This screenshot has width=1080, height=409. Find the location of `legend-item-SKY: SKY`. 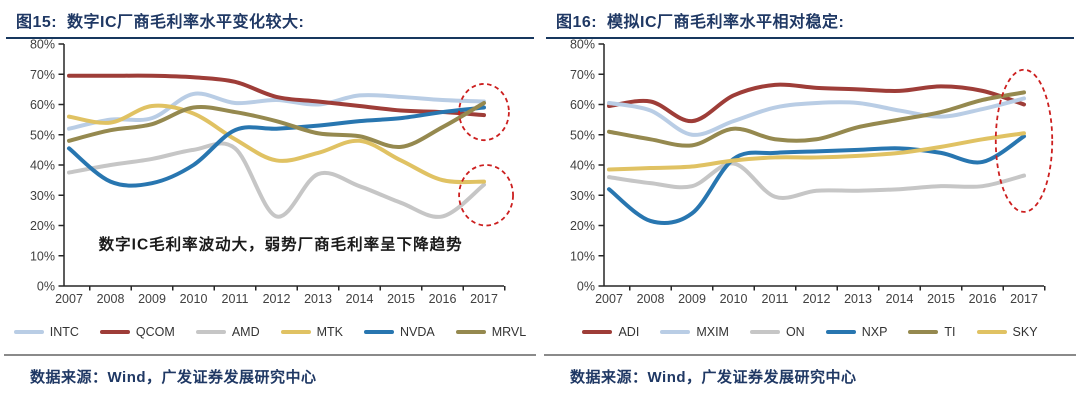

legend-item-SKY: SKY is located at coordinates (1007, 332).